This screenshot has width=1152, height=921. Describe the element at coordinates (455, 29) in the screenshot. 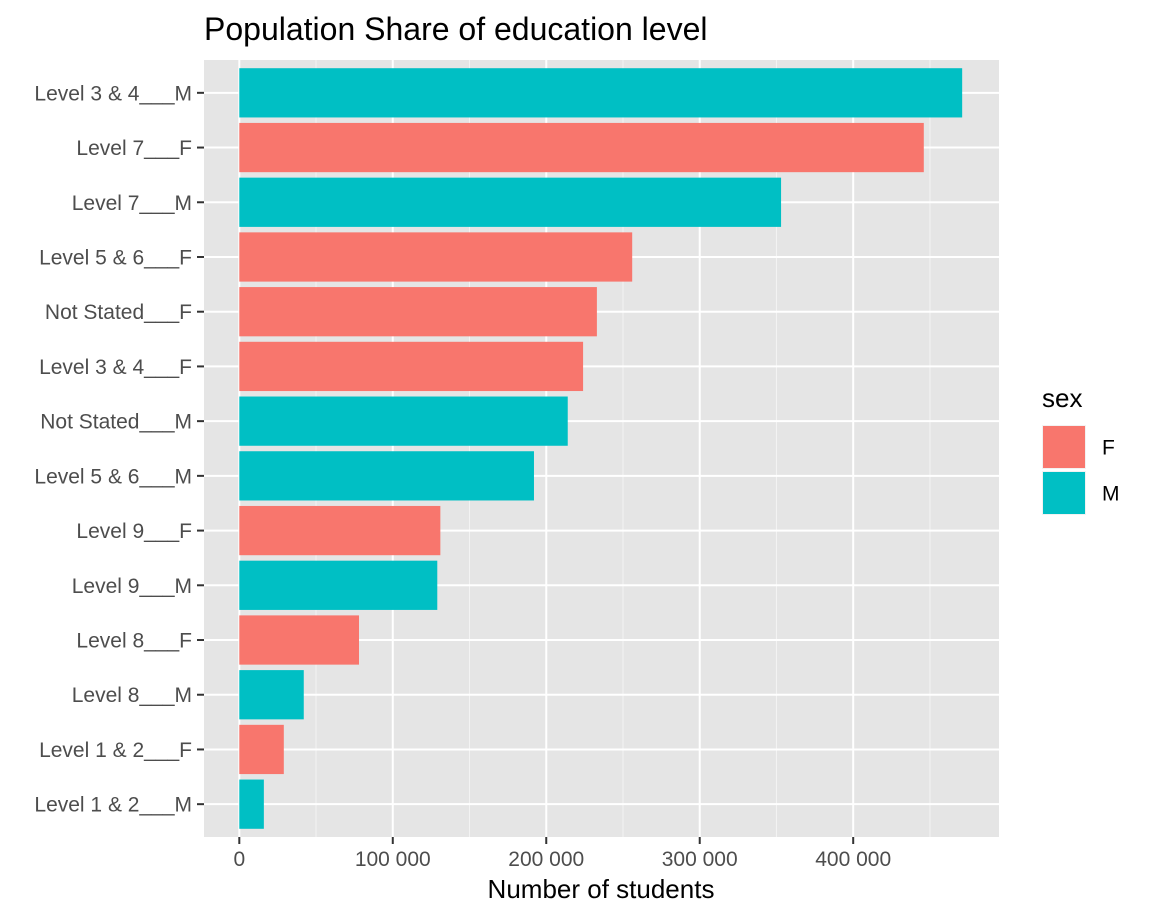

I see `chart-title: Population Share of education level` at that location.